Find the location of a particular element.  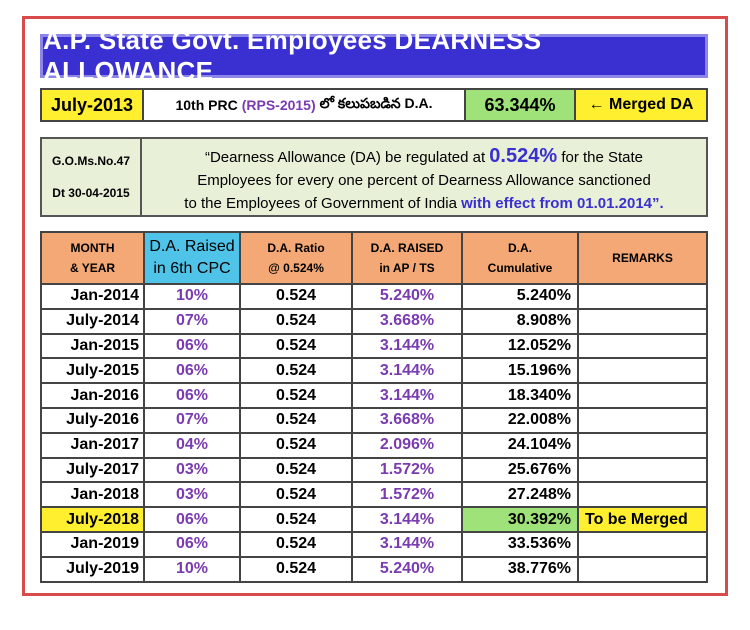

month-cell: July-2017 is located at coordinates (92, 470).